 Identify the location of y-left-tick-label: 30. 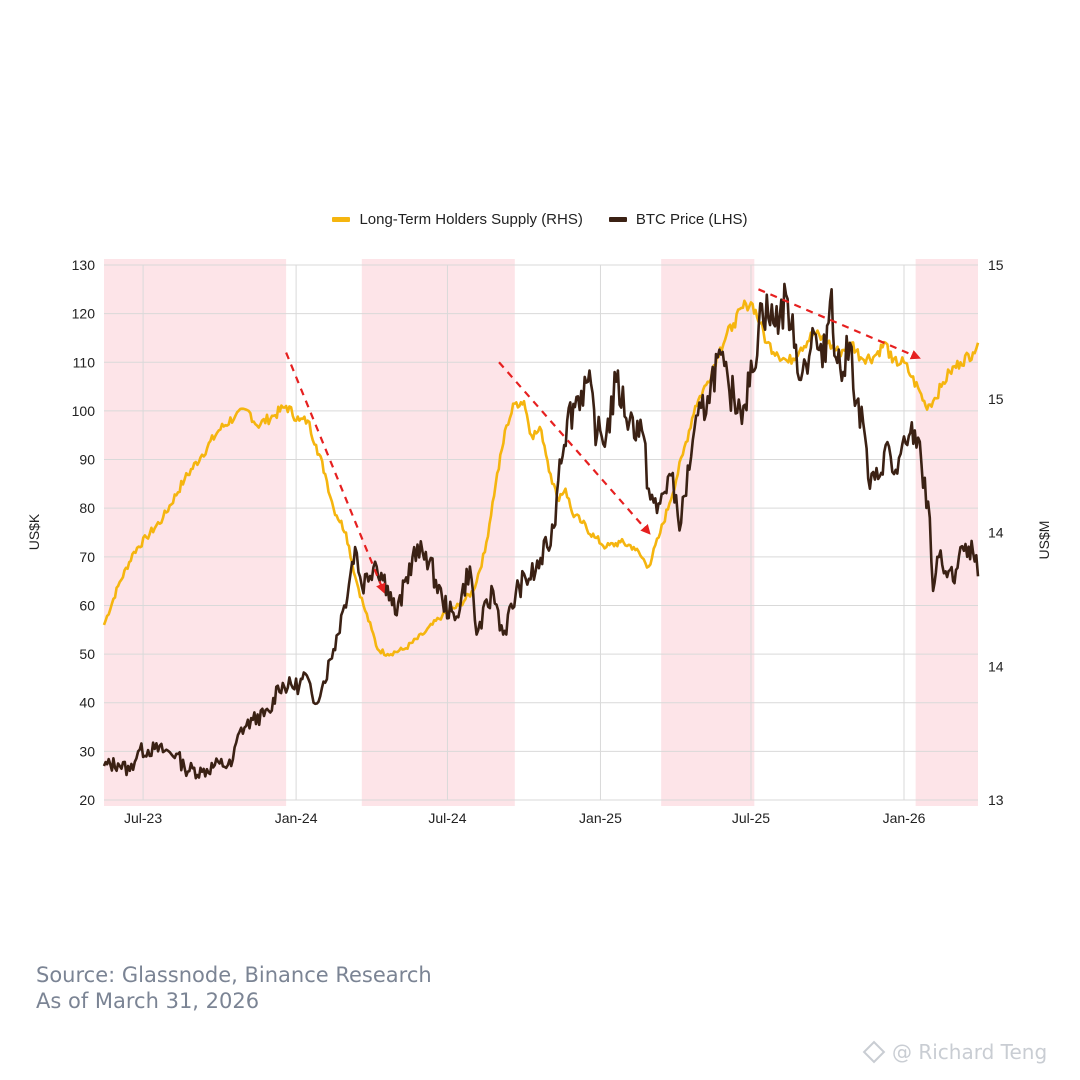
(87, 751).